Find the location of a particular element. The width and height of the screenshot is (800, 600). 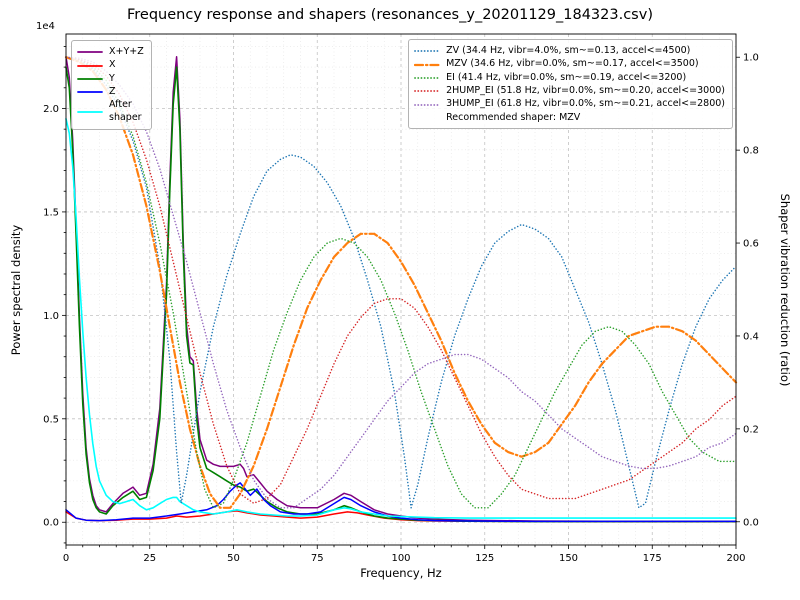

legend-item-label: Z is located at coordinates (112, 92).